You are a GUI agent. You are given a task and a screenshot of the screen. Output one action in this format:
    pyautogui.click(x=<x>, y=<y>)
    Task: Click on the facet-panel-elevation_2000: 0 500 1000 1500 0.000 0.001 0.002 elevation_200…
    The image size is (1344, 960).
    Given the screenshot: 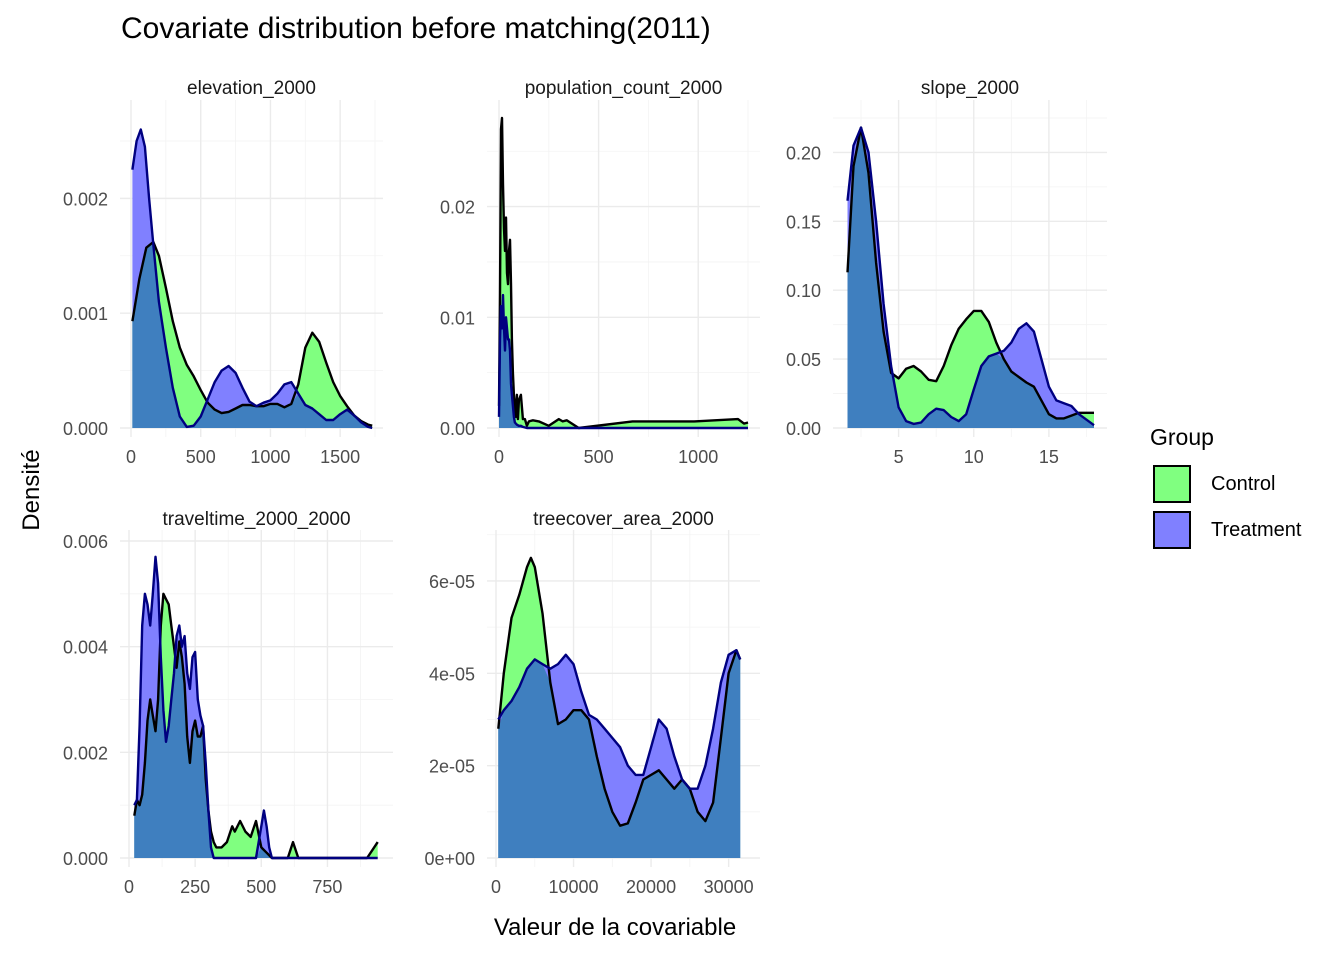 What is the action you would take?
    pyautogui.click(x=223, y=272)
    